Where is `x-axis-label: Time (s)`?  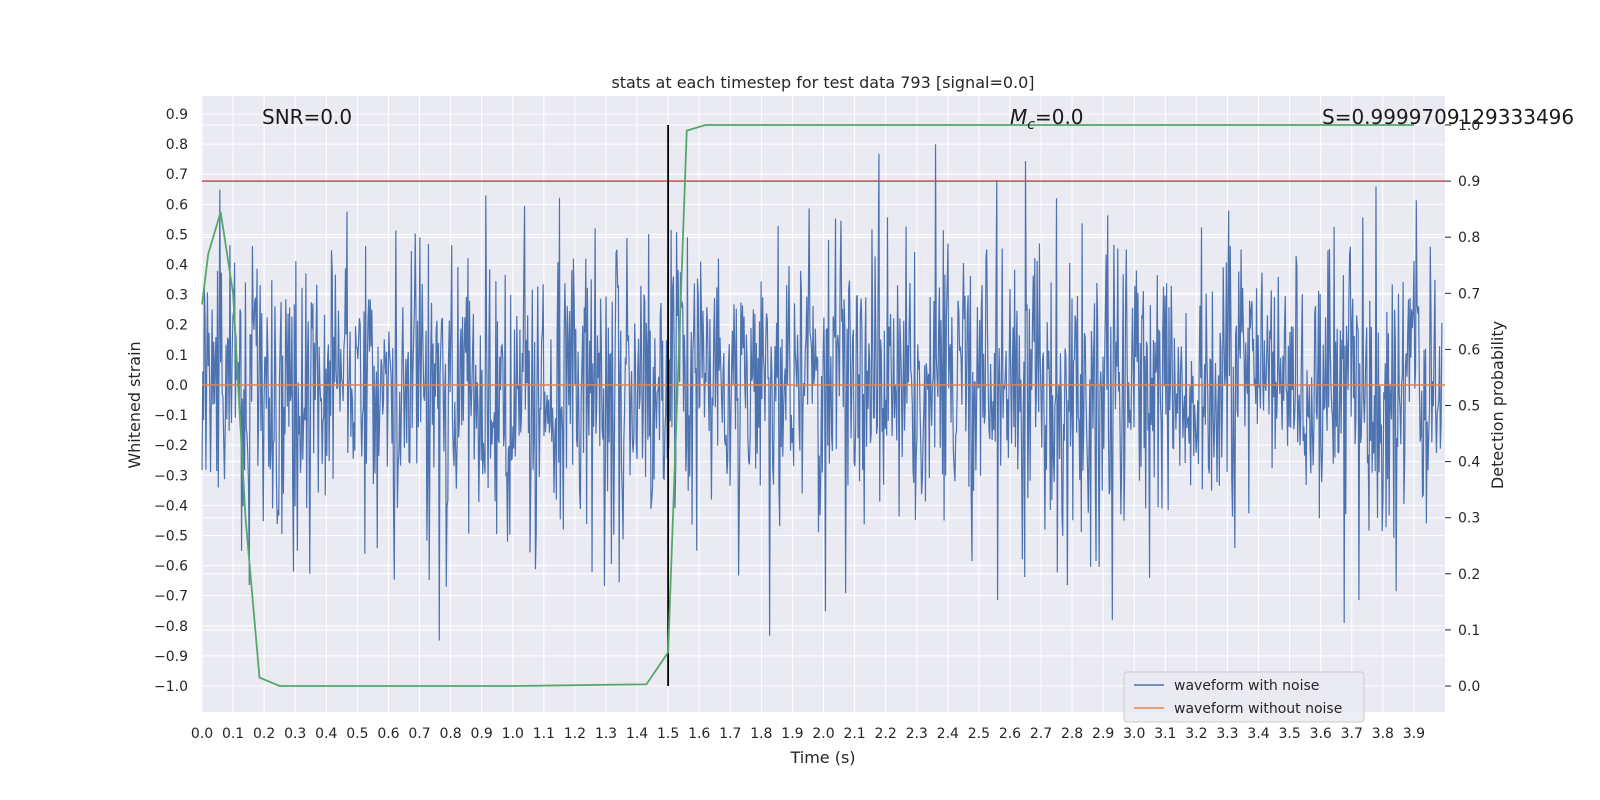 x-axis-label: Time (s) is located at coordinates (822, 757).